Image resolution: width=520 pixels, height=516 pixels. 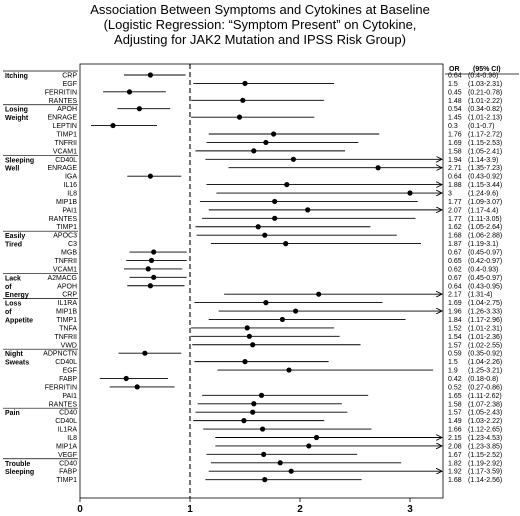 I want to click on or-value: 0.42, so click(x=455, y=379).